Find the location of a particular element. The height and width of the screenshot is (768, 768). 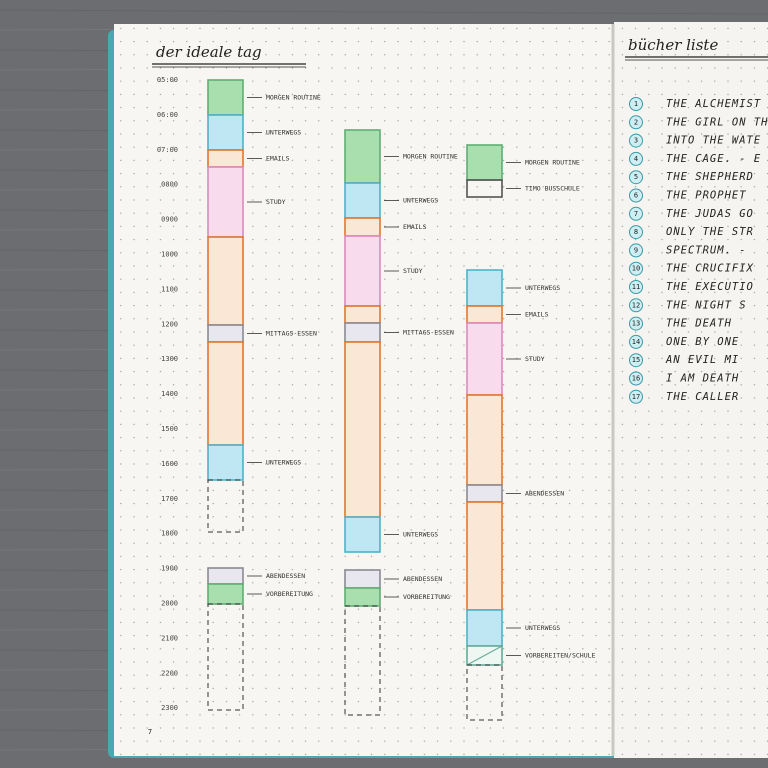

item-number: 13 is located at coordinates (636, 324).